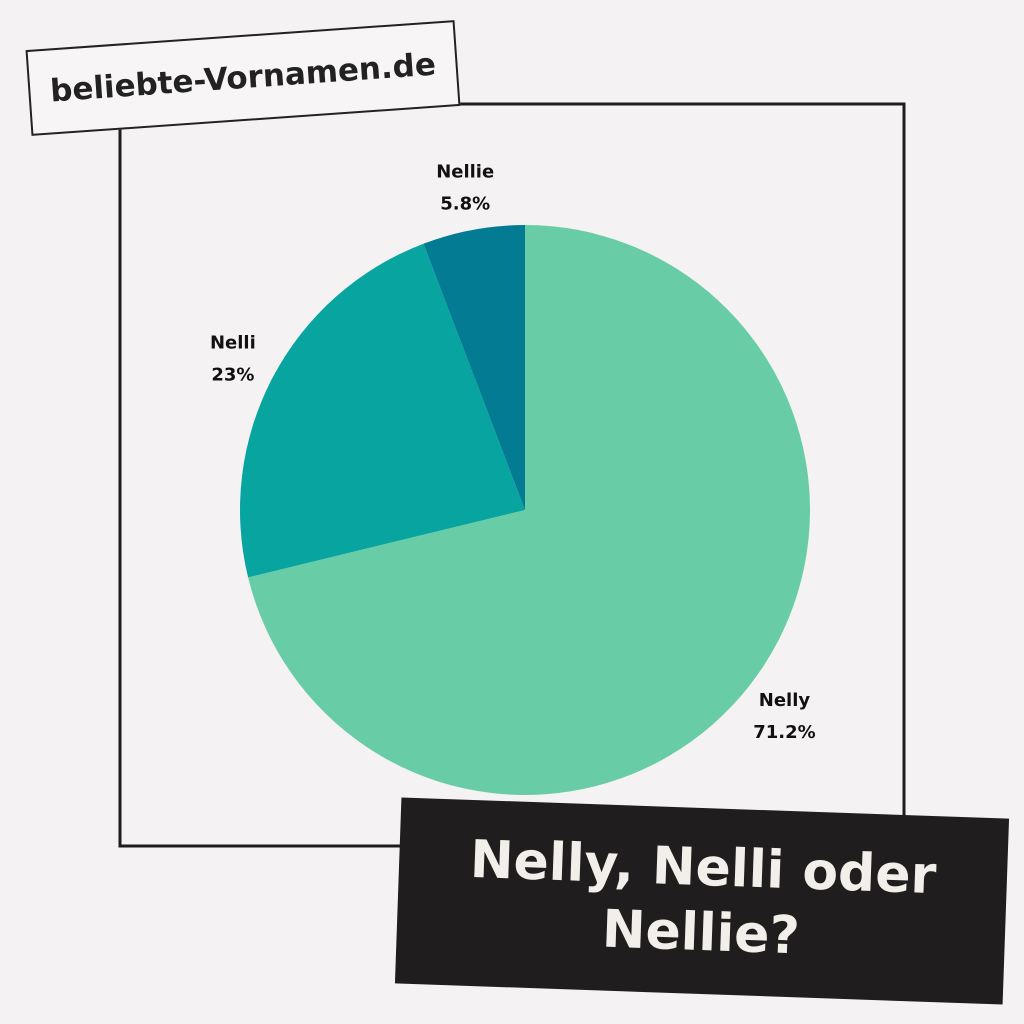  What do you see at coordinates (465, 203) in the screenshot?
I see `slice-value-label: 5.8%` at bounding box center [465, 203].